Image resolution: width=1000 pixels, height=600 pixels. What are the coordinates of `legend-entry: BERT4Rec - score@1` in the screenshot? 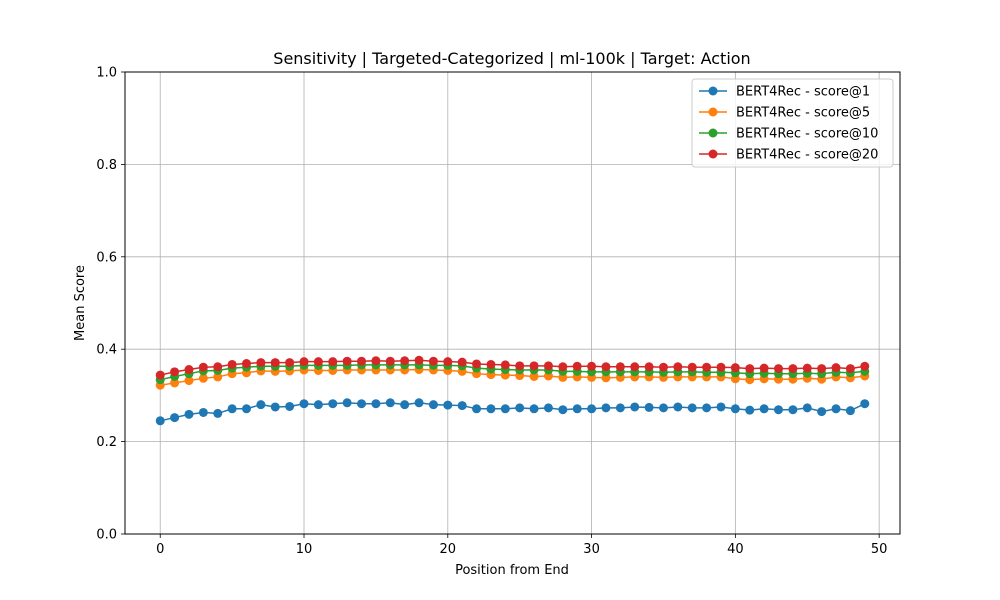 It's located at (784, 92).